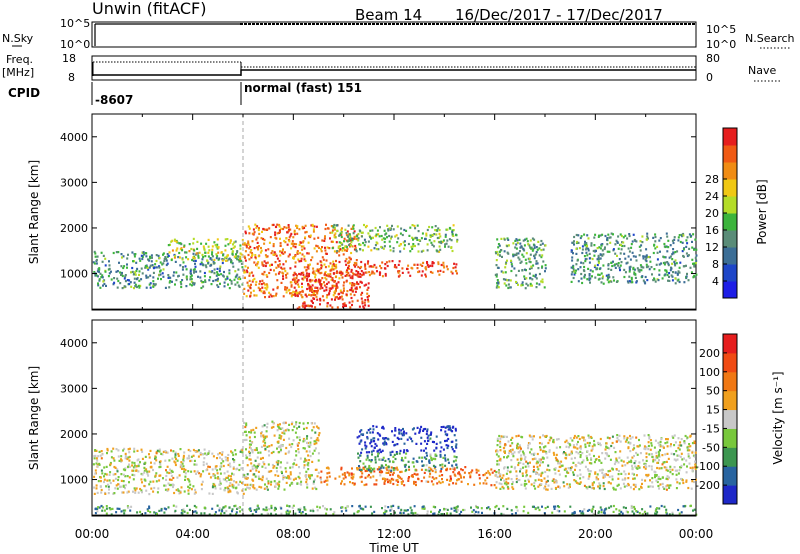 The image size is (800, 554). What do you see at coordinates (721, 44) in the screenshot?
I see `nsearch-tick-bottom: 10^0` at bounding box center [721, 44].